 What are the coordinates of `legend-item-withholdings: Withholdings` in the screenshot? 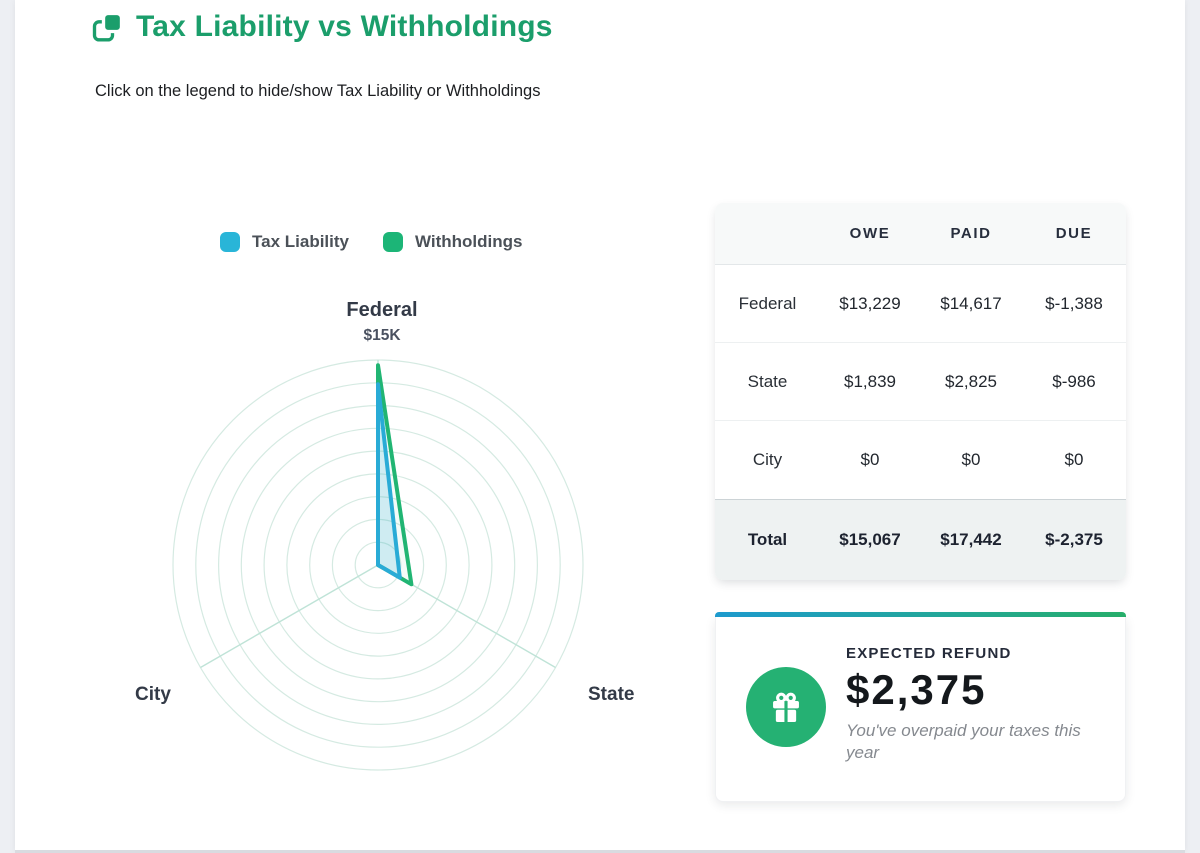 It's located at (453, 242).